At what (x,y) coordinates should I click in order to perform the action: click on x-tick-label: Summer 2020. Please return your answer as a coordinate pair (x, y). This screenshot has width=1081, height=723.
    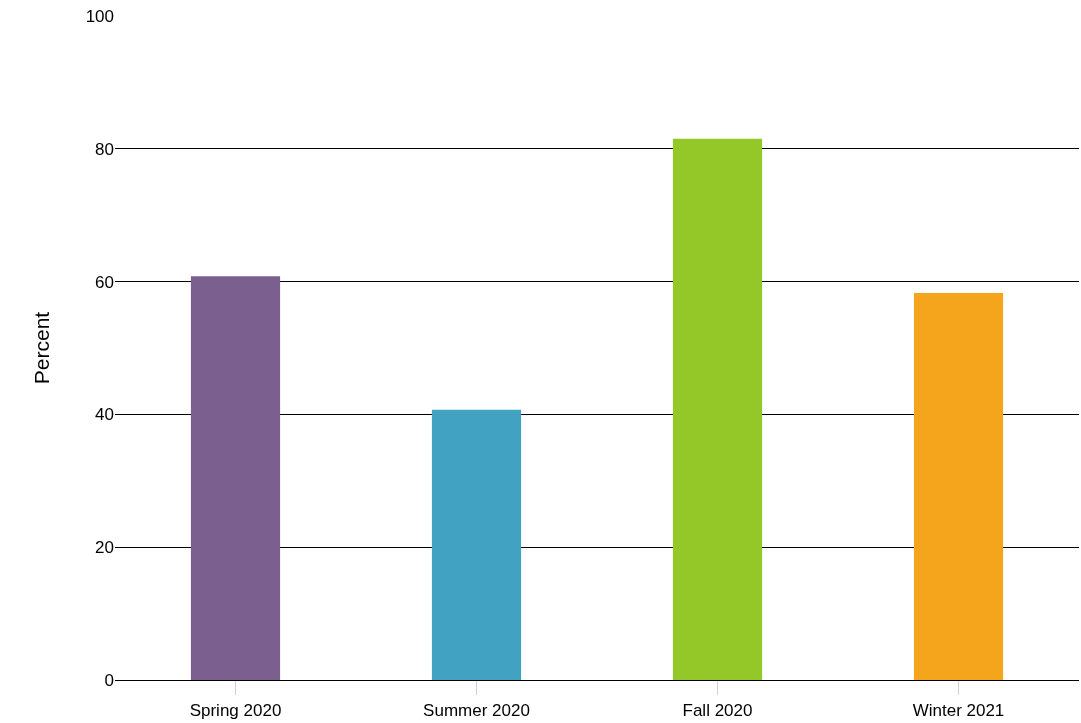
    Looking at the image, I should click on (476, 710).